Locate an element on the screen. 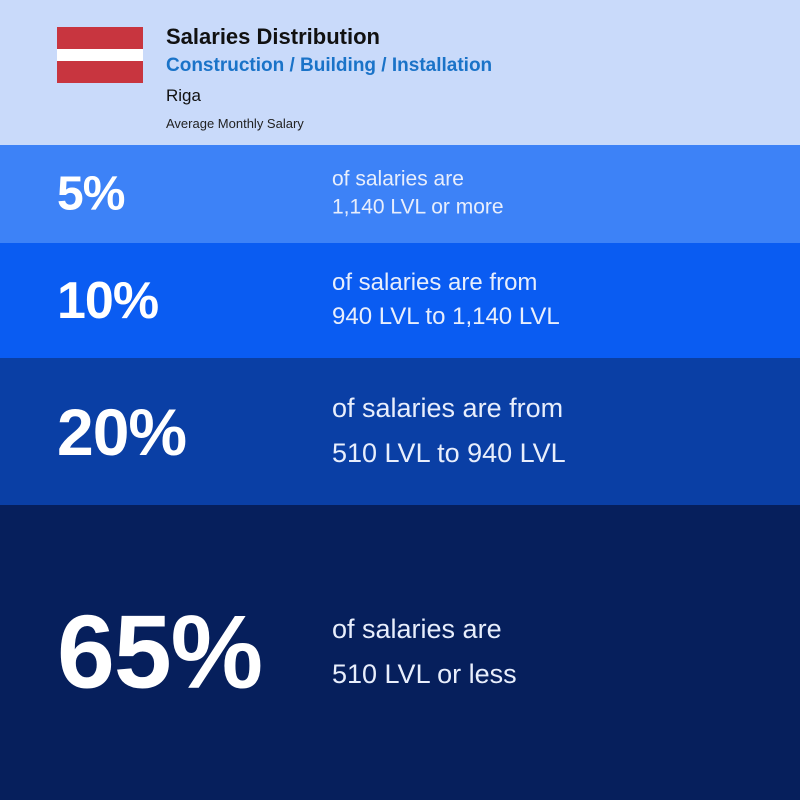 The height and width of the screenshot is (800, 800). distribution-row: 5% of salaries are 1,140 LVL or more is located at coordinates (400, 194).